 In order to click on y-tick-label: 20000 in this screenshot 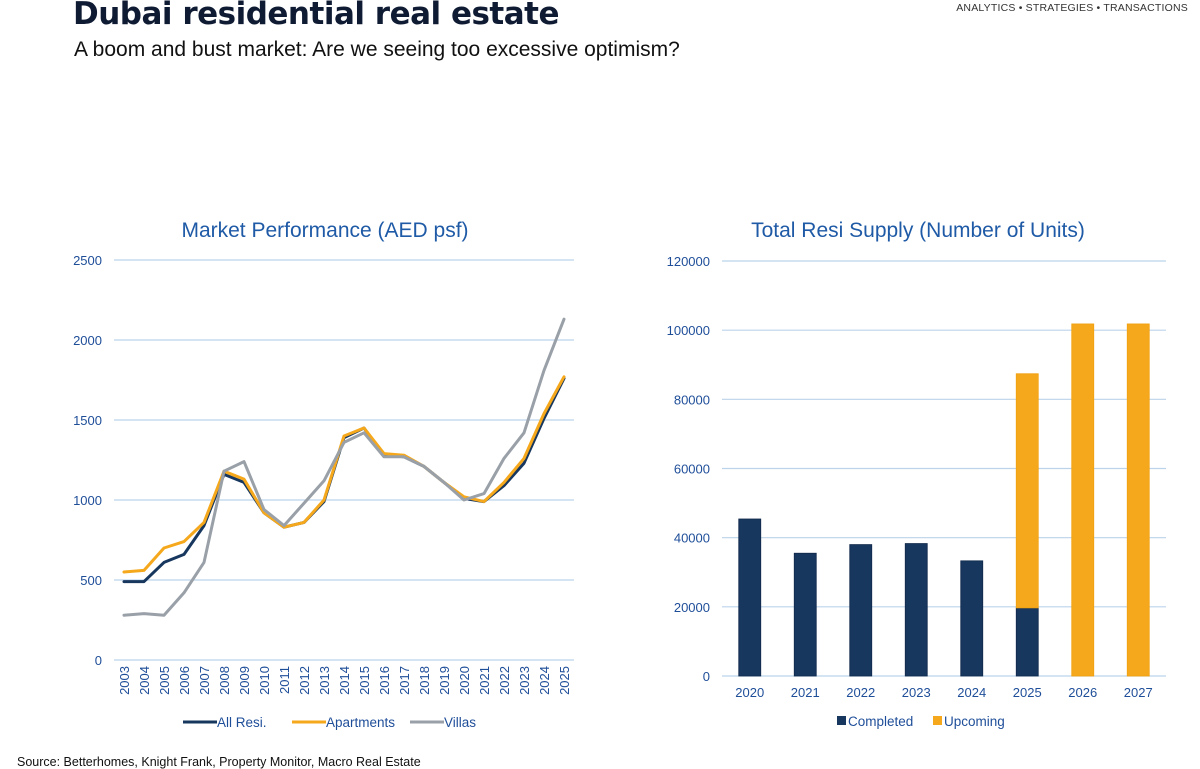, I will do `click(692, 607)`.